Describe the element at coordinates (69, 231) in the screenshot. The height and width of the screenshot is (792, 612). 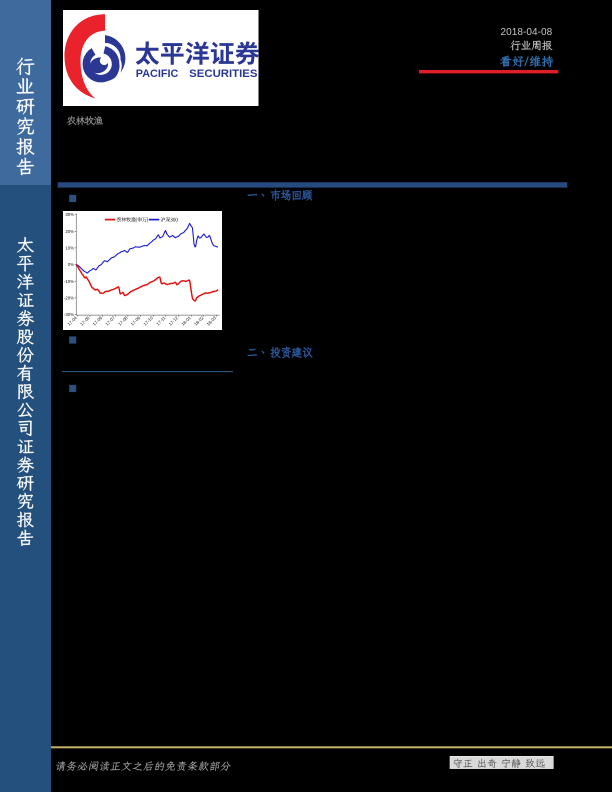
I see `svg-text: 20%` at that location.